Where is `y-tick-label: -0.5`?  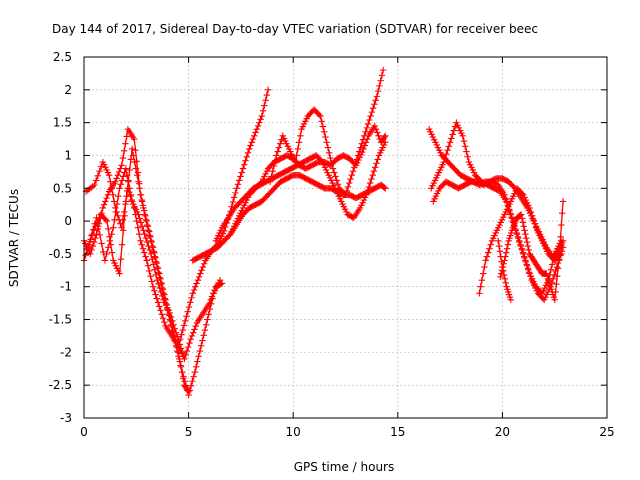 y-tick-label: -0.5 is located at coordinates (60, 254).